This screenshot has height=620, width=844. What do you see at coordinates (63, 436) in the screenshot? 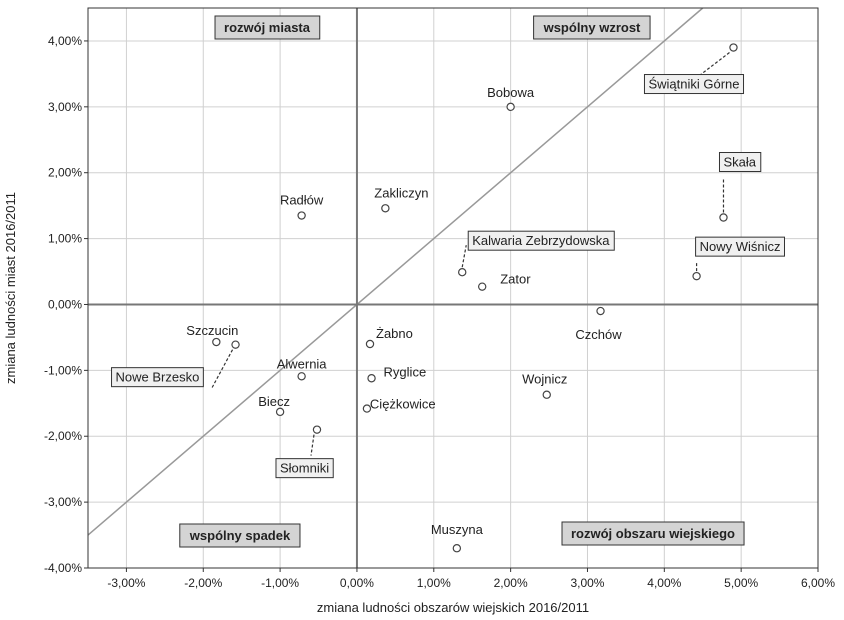
I see `y-tick-label: -2,00%` at bounding box center [63, 436].